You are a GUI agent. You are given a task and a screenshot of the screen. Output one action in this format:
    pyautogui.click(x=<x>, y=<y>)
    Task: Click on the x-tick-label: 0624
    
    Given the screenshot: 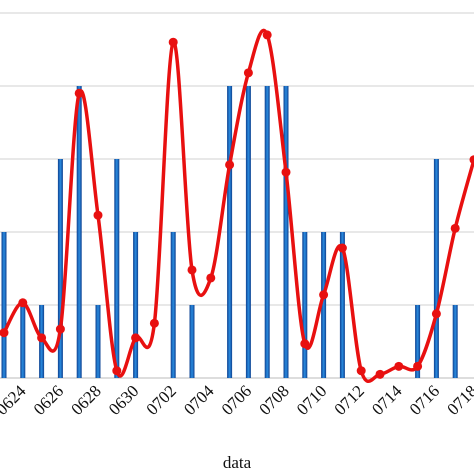 What is the action you would take?
    pyautogui.click(x=15, y=400)
    